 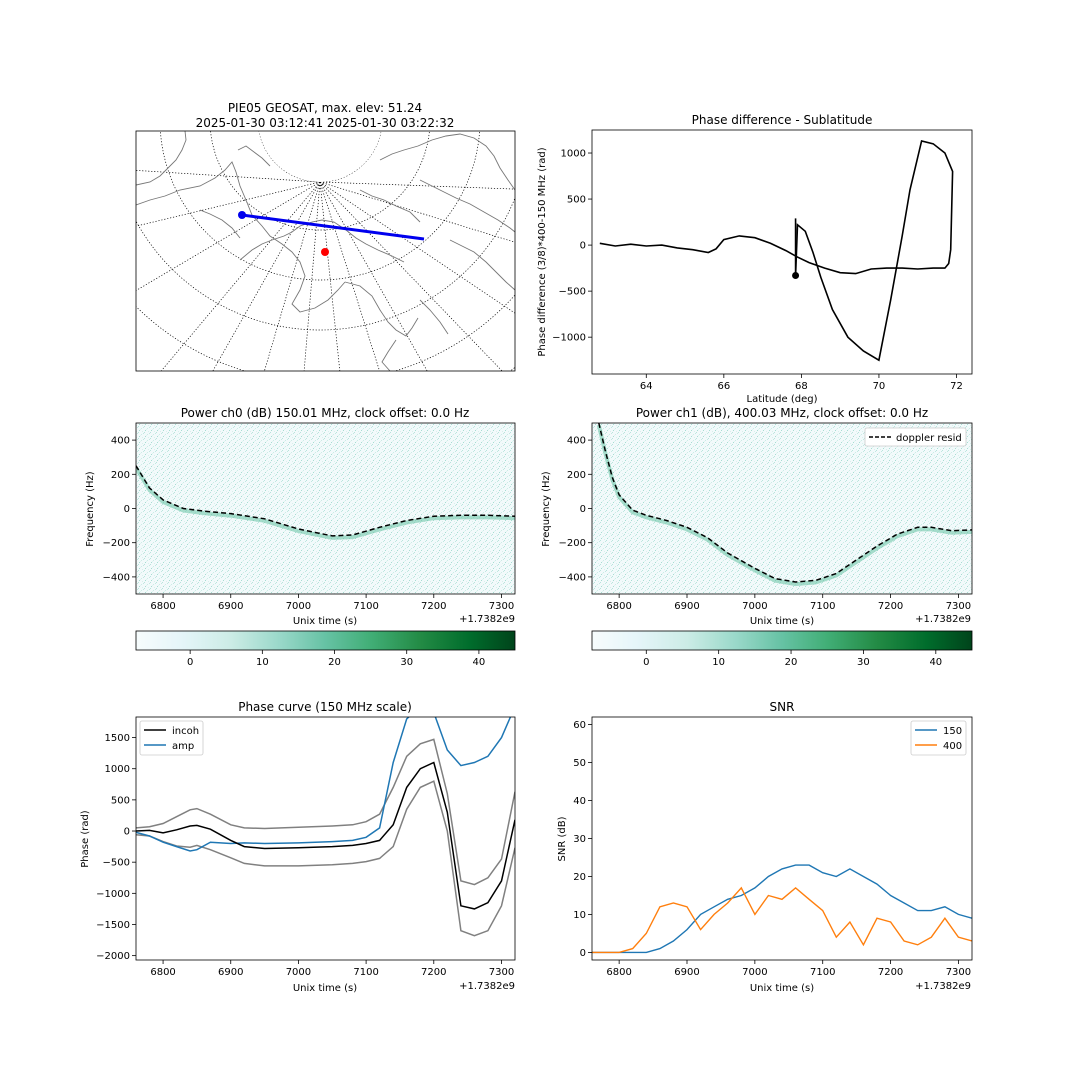 I want to click on power0-ytick-label: 200, so click(x=120, y=475).